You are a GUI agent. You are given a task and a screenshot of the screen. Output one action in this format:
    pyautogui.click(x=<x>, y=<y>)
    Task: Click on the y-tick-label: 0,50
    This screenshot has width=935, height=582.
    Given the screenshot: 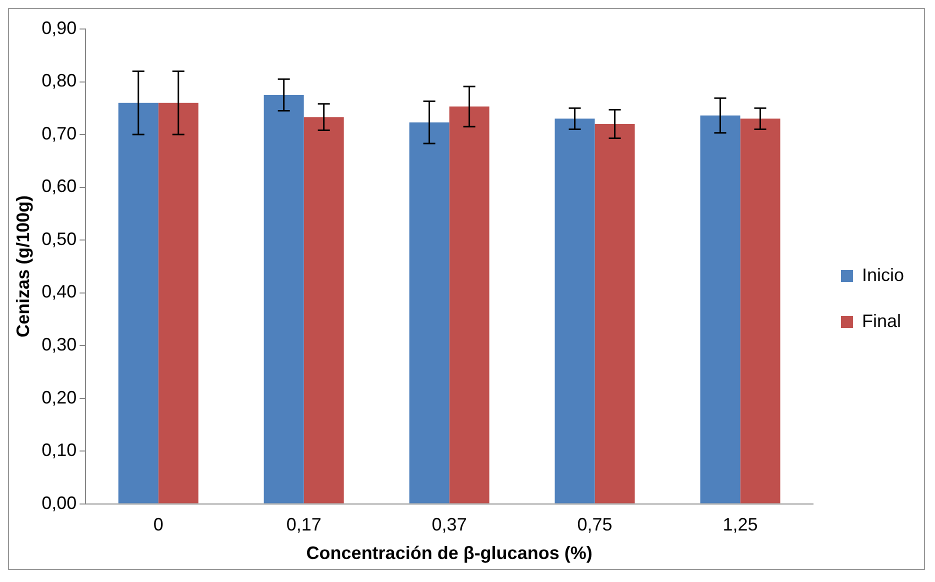 What is the action you would take?
    pyautogui.click(x=59, y=238)
    